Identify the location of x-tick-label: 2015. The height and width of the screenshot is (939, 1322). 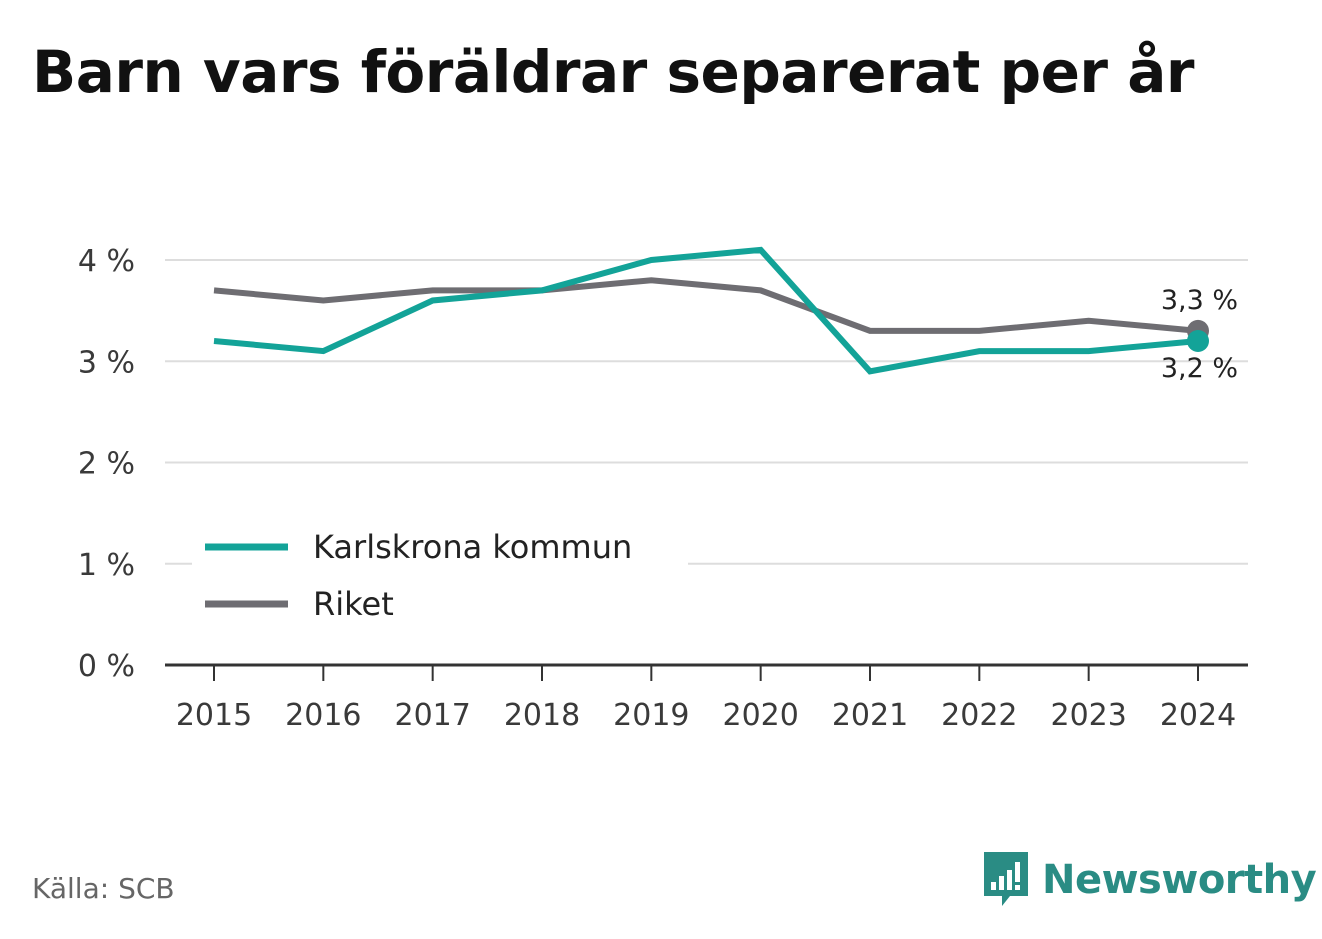
(214, 715).